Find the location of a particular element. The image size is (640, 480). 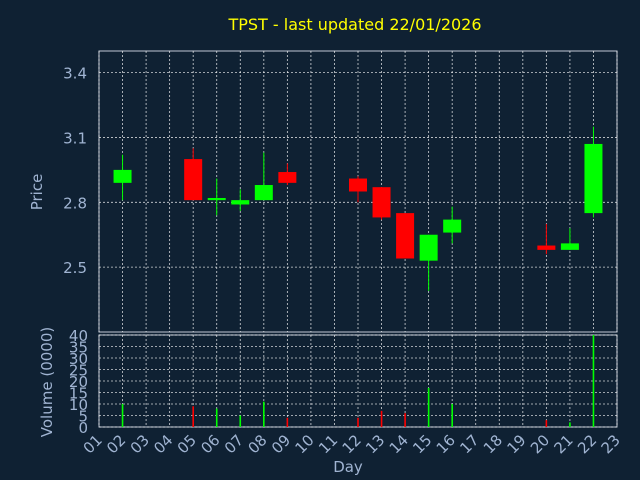

x-tick-label: 04 is located at coordinates (163, 444).